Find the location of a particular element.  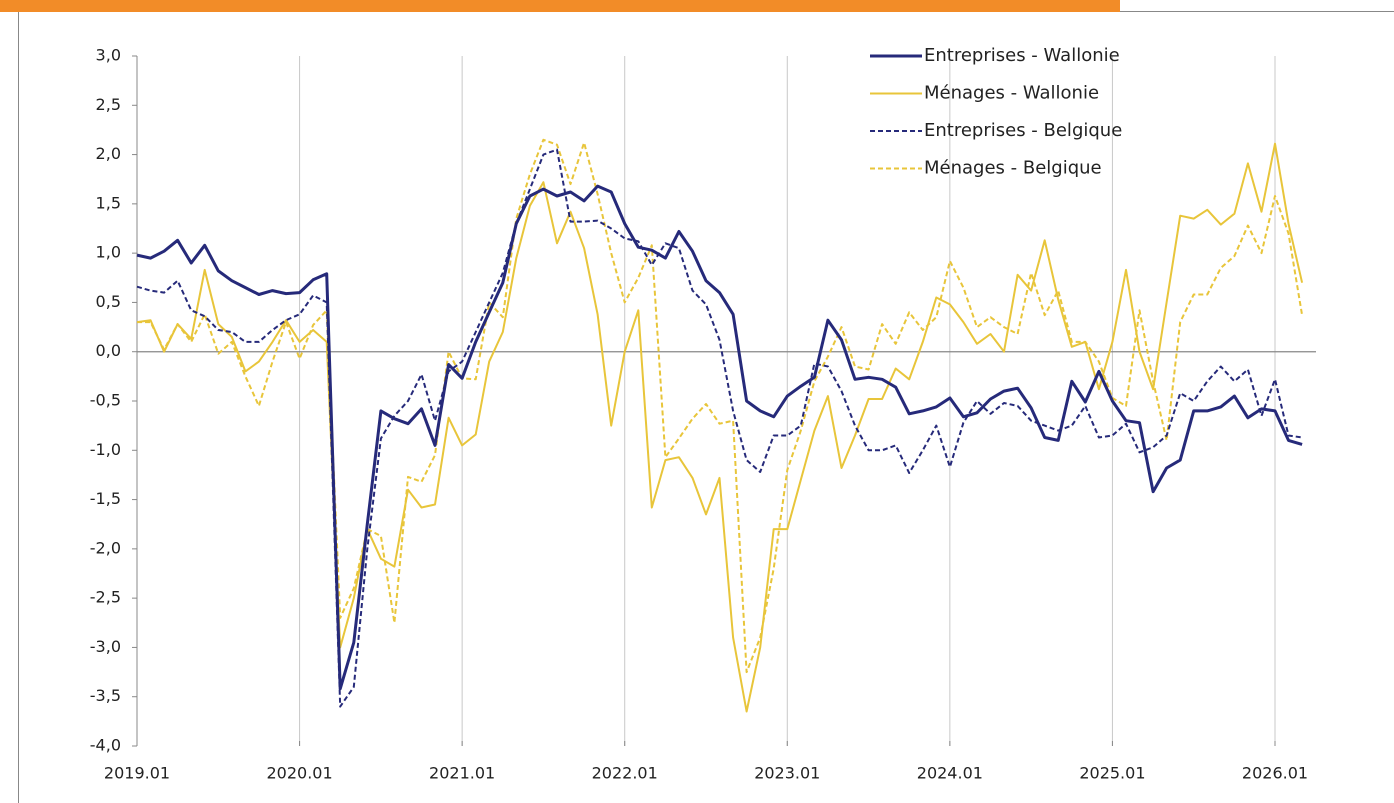

y-tick-label: -3,5 is located at coordinates (105, 695).